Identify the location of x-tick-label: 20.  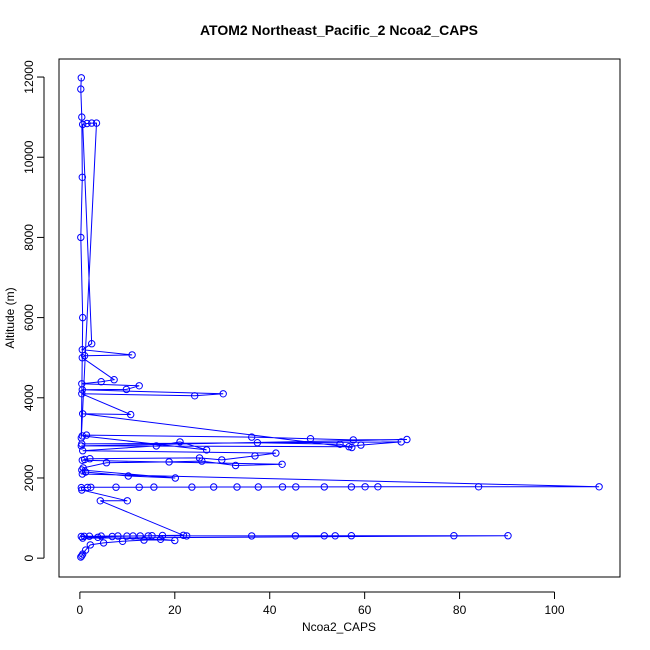
(175, 610).